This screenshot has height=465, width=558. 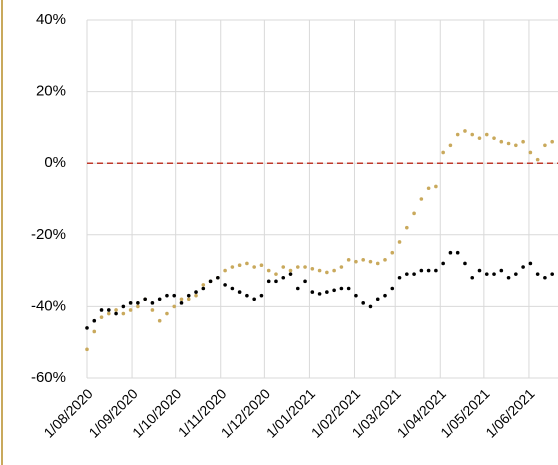 I want to click on y-tick-label: -60%, so click(x=48, y=377).